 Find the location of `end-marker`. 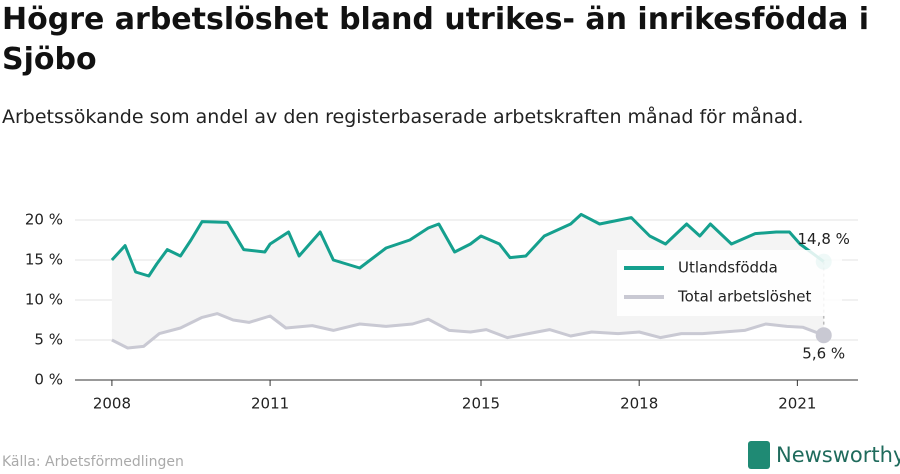

end-marker is located at coordinates (823, 335).